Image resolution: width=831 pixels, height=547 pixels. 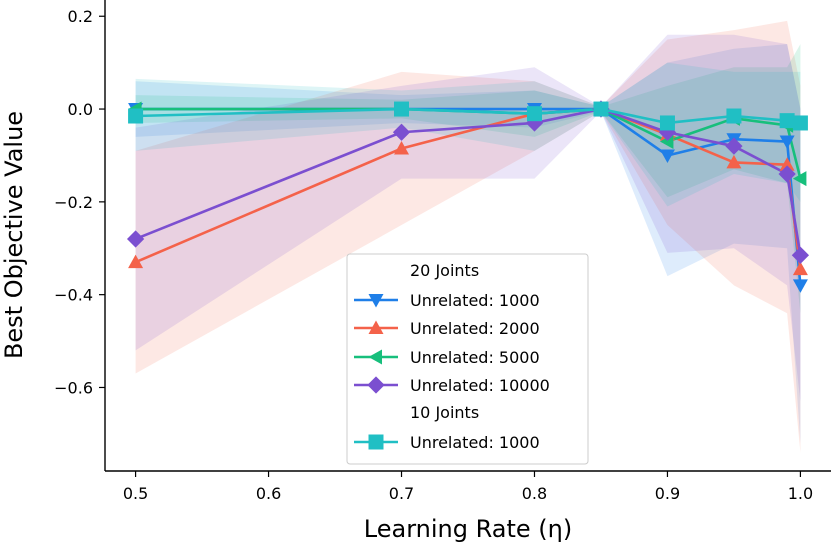 I want to click on y-axis-label: Best Objective Value, so click(x=14, y=235).